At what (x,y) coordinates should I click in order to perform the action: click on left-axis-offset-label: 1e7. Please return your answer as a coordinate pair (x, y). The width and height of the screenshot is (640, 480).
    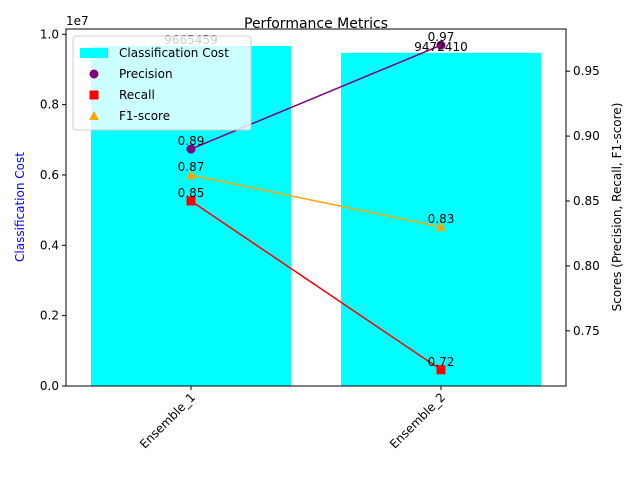
    Looking at the image, I should click on (77, 21).